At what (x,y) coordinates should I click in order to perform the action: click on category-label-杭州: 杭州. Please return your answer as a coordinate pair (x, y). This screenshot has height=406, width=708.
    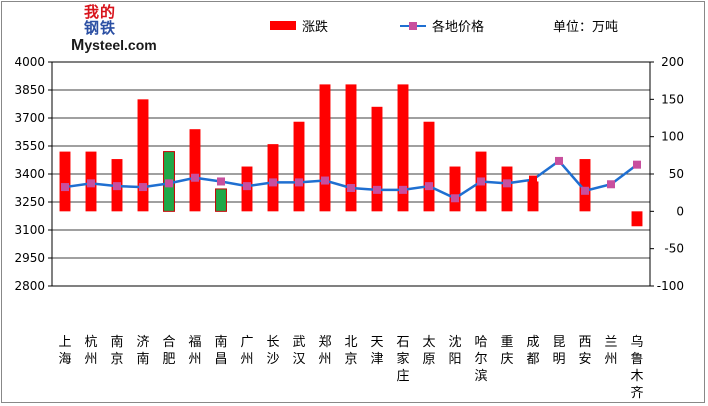
    Looking at the image, I should click on (90, 351).